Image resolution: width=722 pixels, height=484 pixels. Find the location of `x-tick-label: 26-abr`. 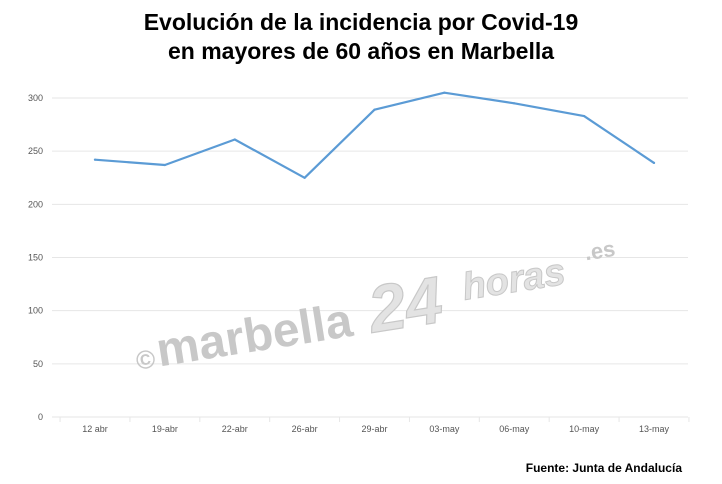

x-tick-label: 26-abr is located at coordinates (305, 429).